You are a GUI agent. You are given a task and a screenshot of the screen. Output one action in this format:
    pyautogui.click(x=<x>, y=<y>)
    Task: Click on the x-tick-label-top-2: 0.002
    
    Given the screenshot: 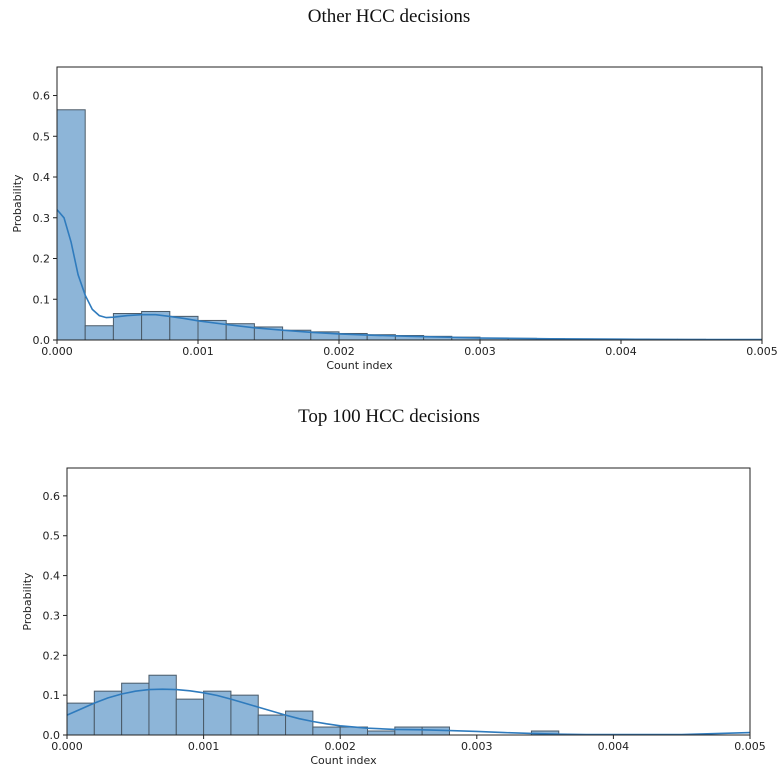 What is the action you would take?
    pyautogui.click(x=339, y=351)
    